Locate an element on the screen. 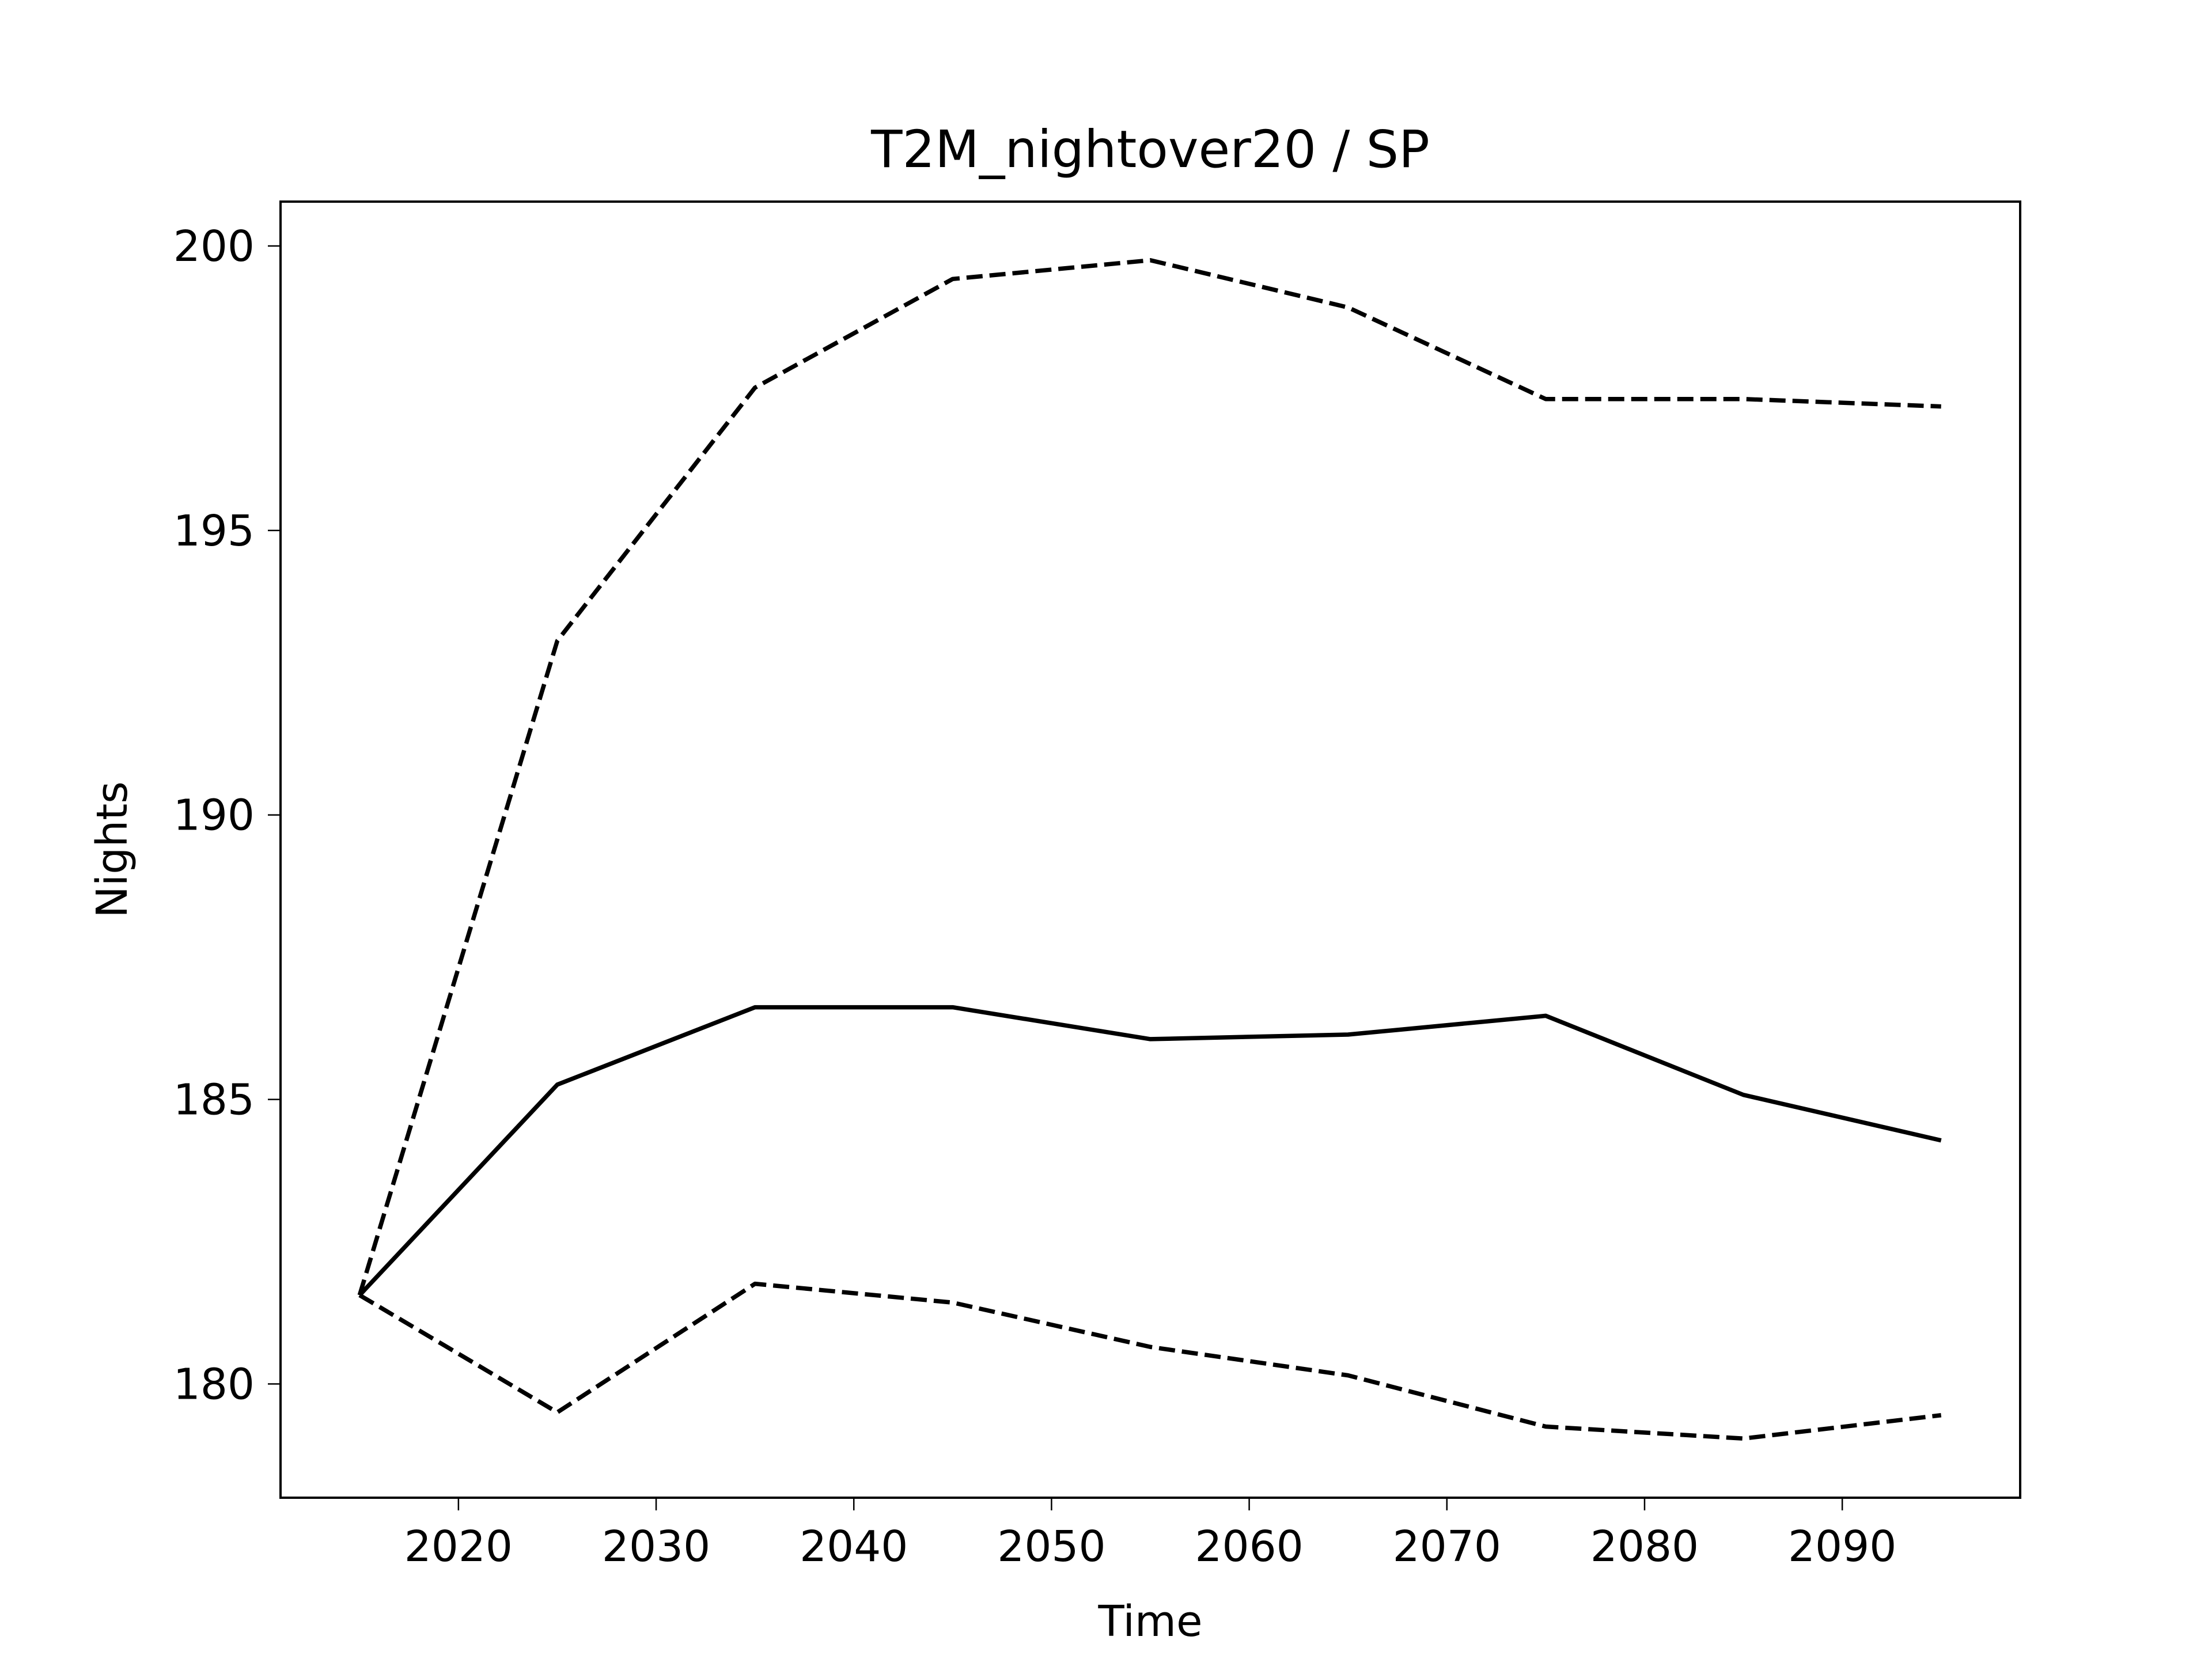  x-tick-label: 2030 is located at coordinates (656, 1546).